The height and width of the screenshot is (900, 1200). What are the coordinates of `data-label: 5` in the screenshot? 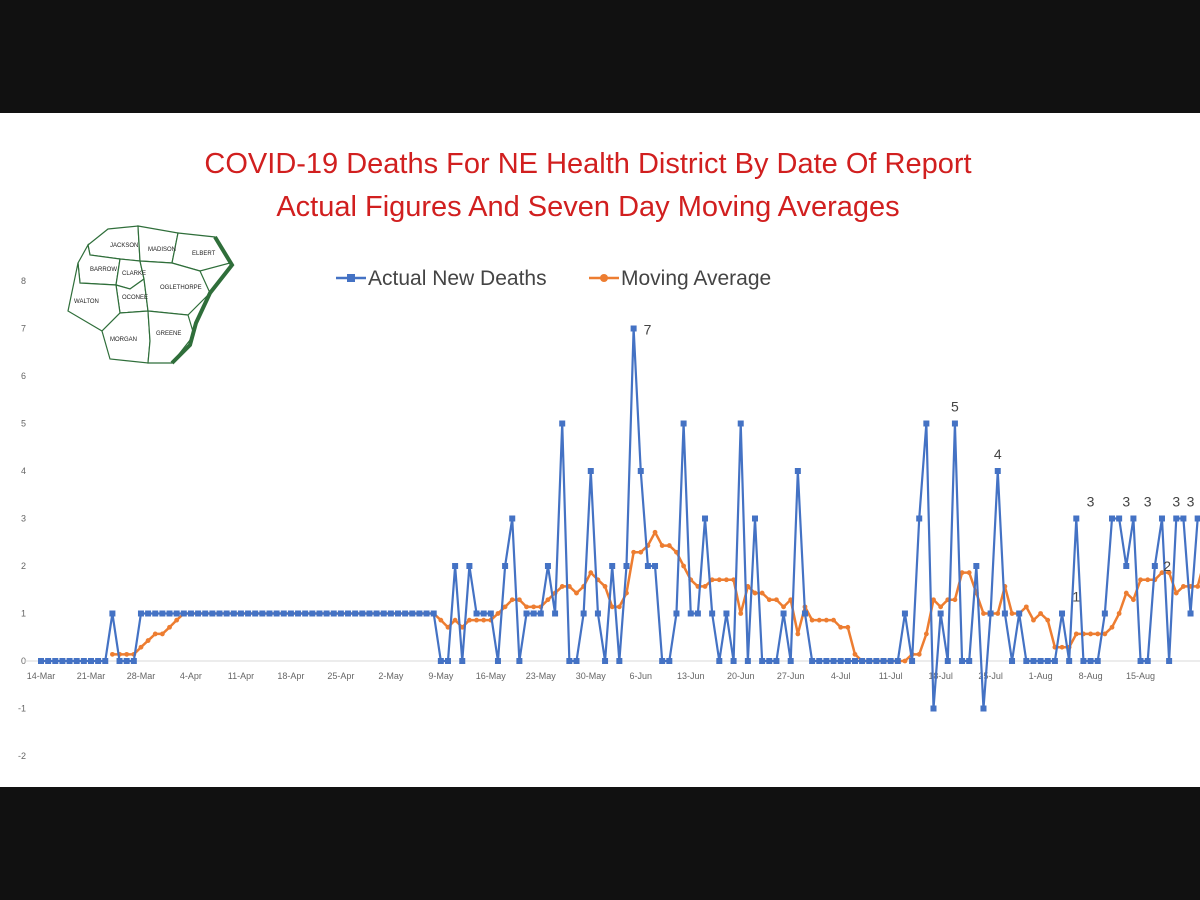 It's located at (955, 407).